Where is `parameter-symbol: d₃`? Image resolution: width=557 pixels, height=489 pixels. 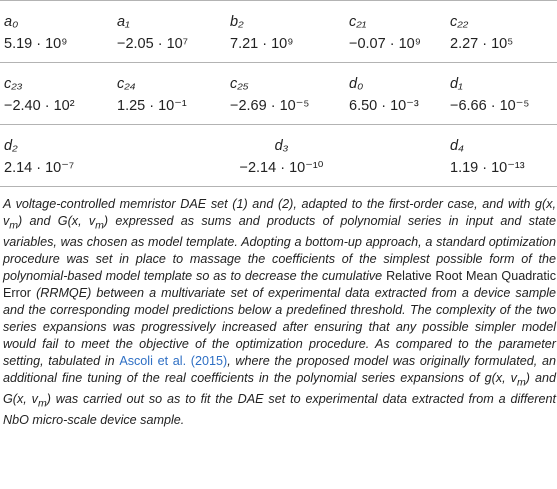
parameter-symbol: d₃ is located at coordinates (281, 146).